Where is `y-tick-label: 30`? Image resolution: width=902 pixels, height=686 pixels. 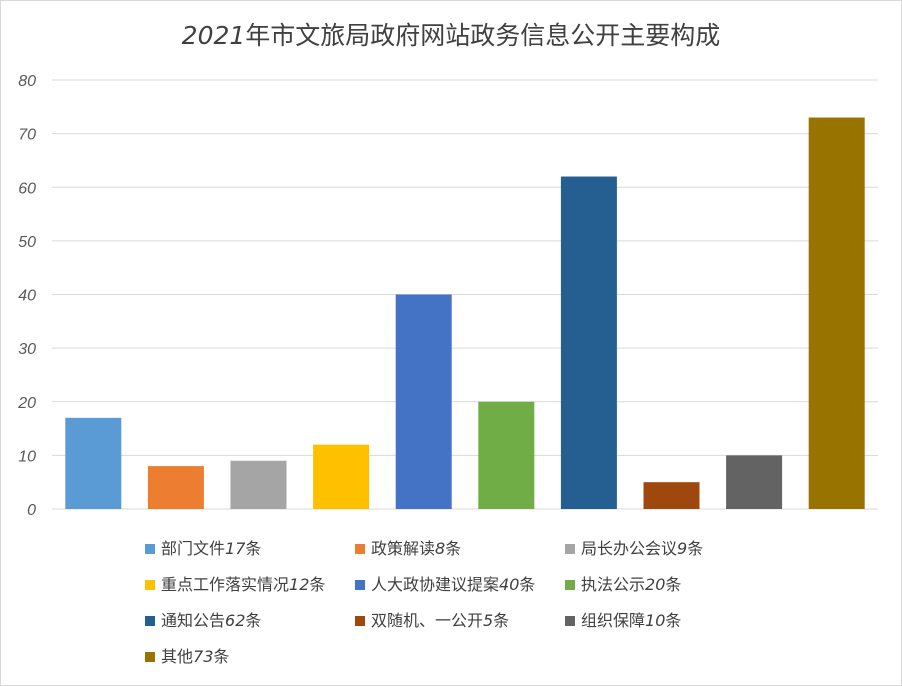 y-tick-label: 30 is located at coordinates (27, 349).